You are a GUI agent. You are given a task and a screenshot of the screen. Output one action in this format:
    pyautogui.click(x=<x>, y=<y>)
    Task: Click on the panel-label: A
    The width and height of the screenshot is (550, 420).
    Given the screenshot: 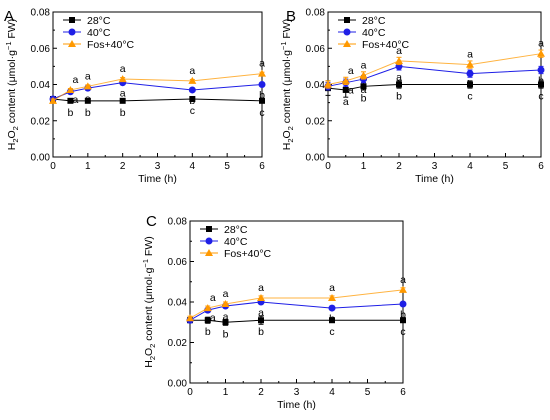 What is the action you would take?
    pyautogui.click(x=9, y=16)
    